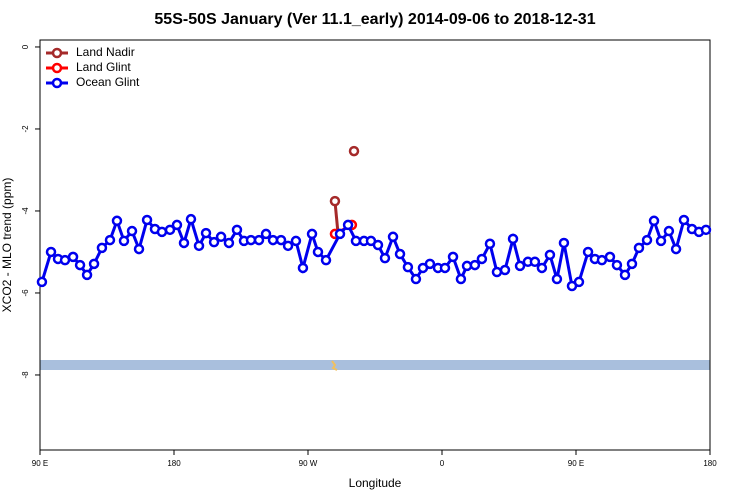 The image size is (750, 500). I want to click on y-tick-label: 0, so click(25, 46).